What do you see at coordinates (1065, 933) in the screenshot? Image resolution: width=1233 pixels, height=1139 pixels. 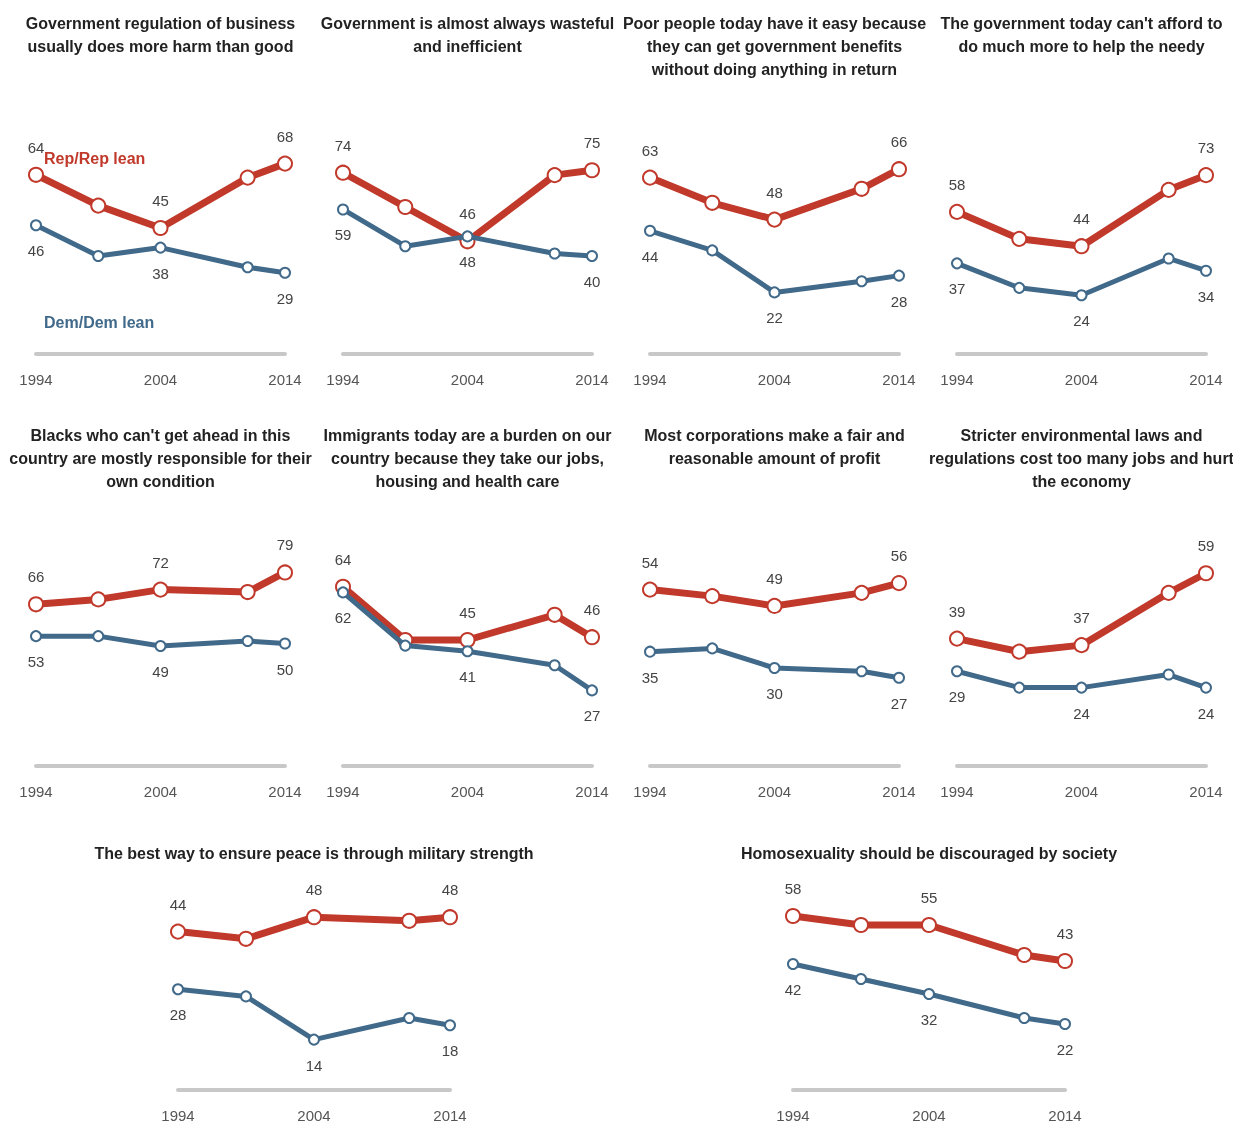 I see `data-label: 43` at bounding box center [1065, 933].